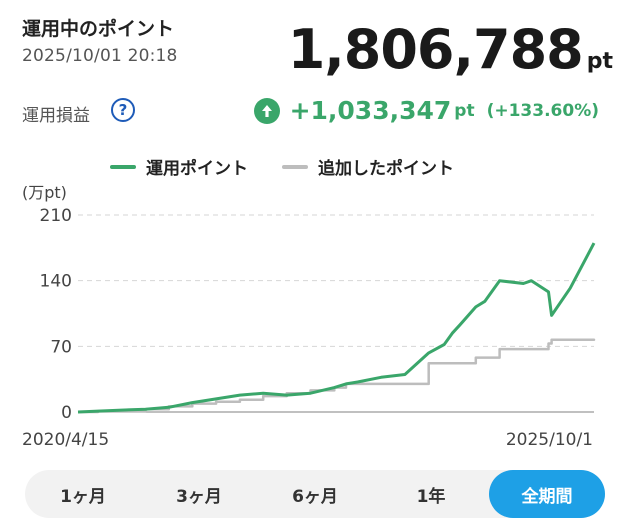 This screenshot has width=629, height=531. I want to click on x-tick-end: 2025/10/1, so click(549, 440).